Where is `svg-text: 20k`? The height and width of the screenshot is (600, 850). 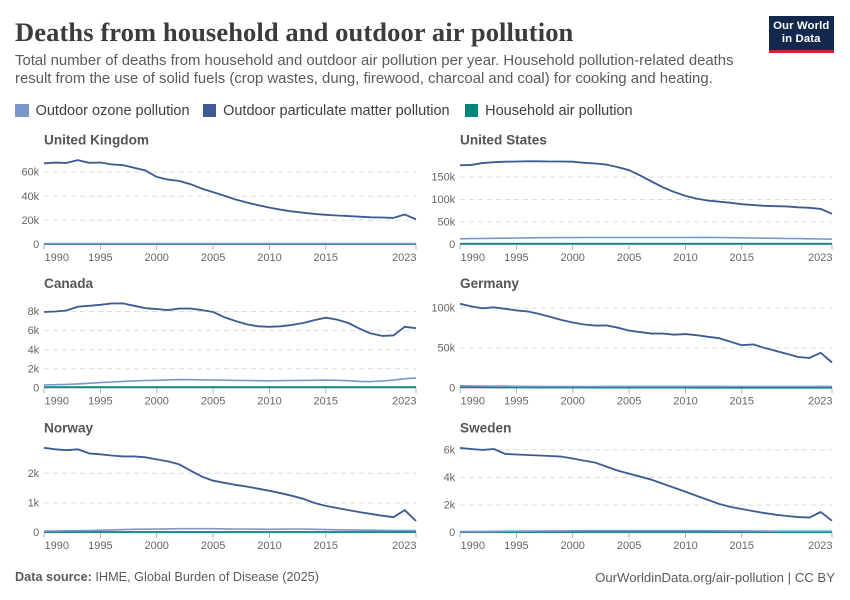 svg-text: 20k is located at coordinates (30, 221).